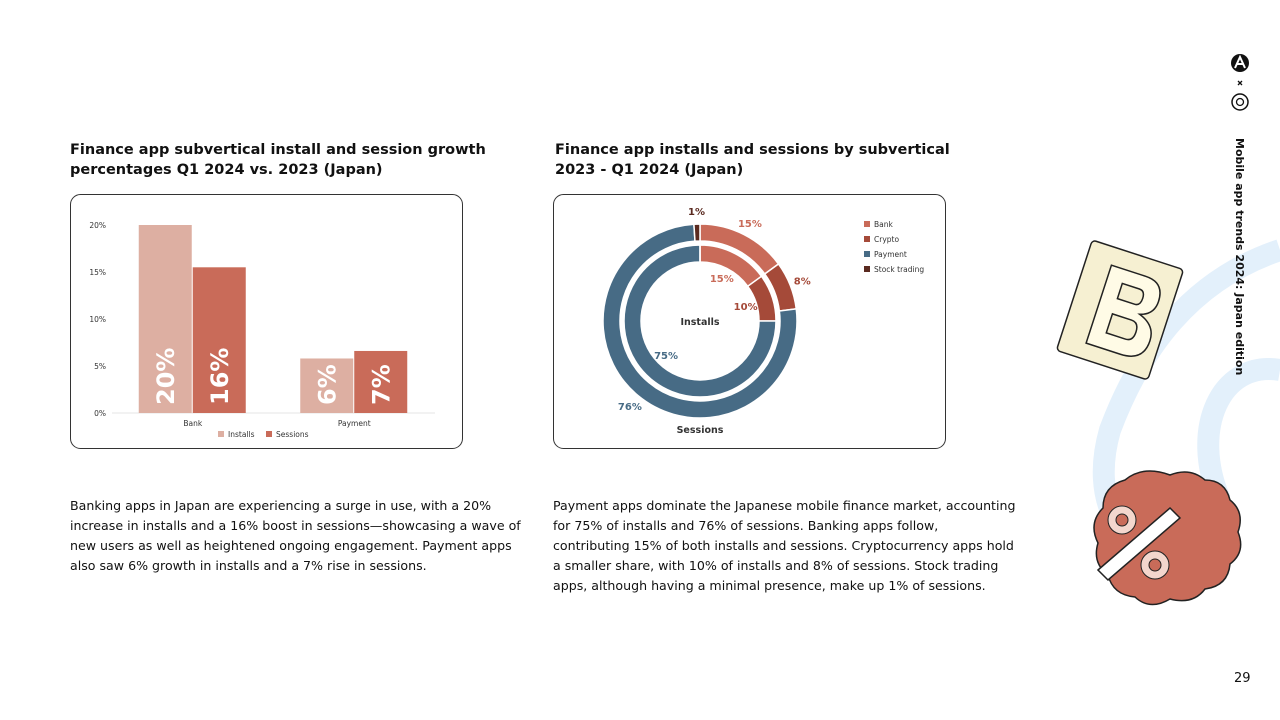 Image resolution: width=1280 pixels, height=720 pixels. I want to click on logo-x, so click(1240, 83).